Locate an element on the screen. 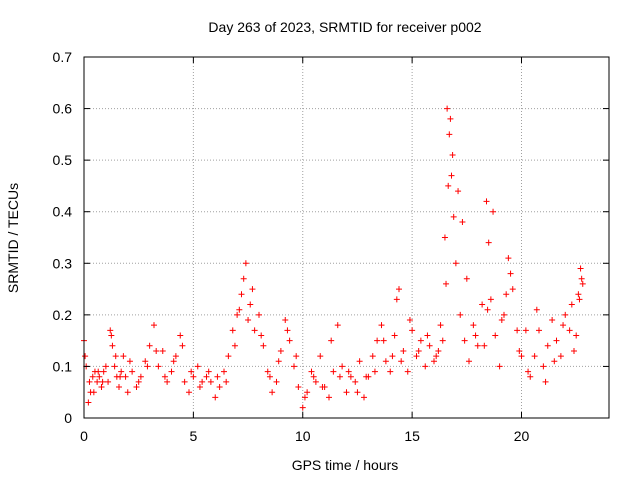 The image size is (640, 480). y-axis-label: SRMTID / TECUs is located at coordinates (13, 238).